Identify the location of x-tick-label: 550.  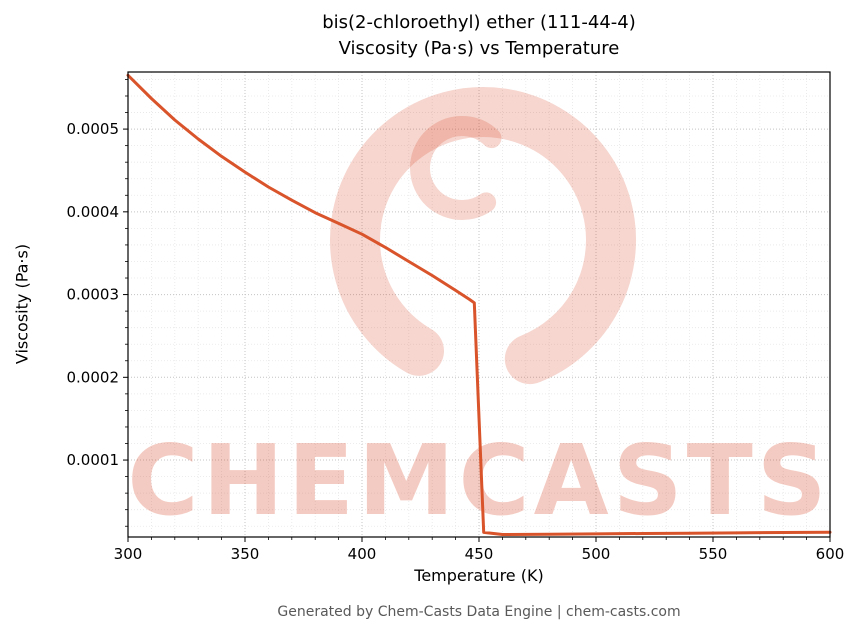
(713, 554).